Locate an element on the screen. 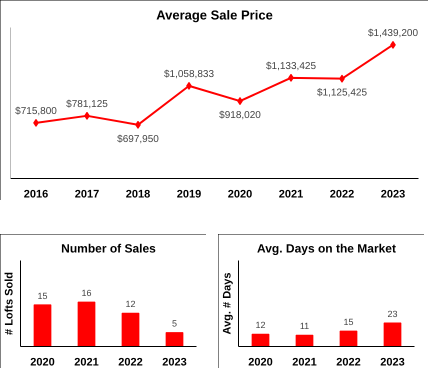 Image resolution: width=430 pixels, height=374 pixels. x-tick-label: 2018 is located at coordinates (138, 194).